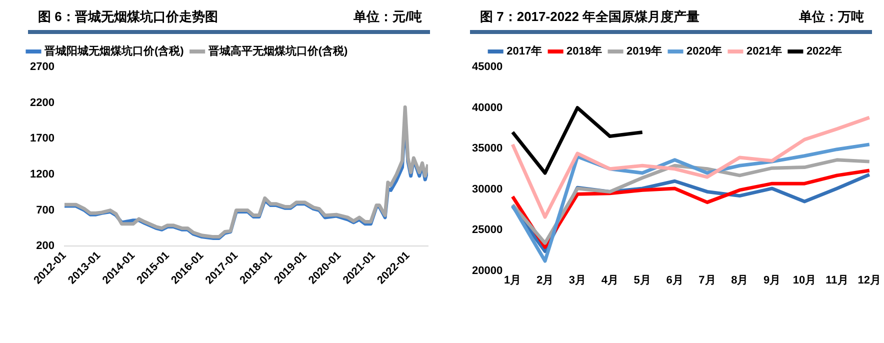 The height and width of the screenshot is (343, 884). Describe the element at coordinates (114, 51) in the screenshot. I see `legend-label: 晋城阳城无烟煤坑口价(含税)` at that location.